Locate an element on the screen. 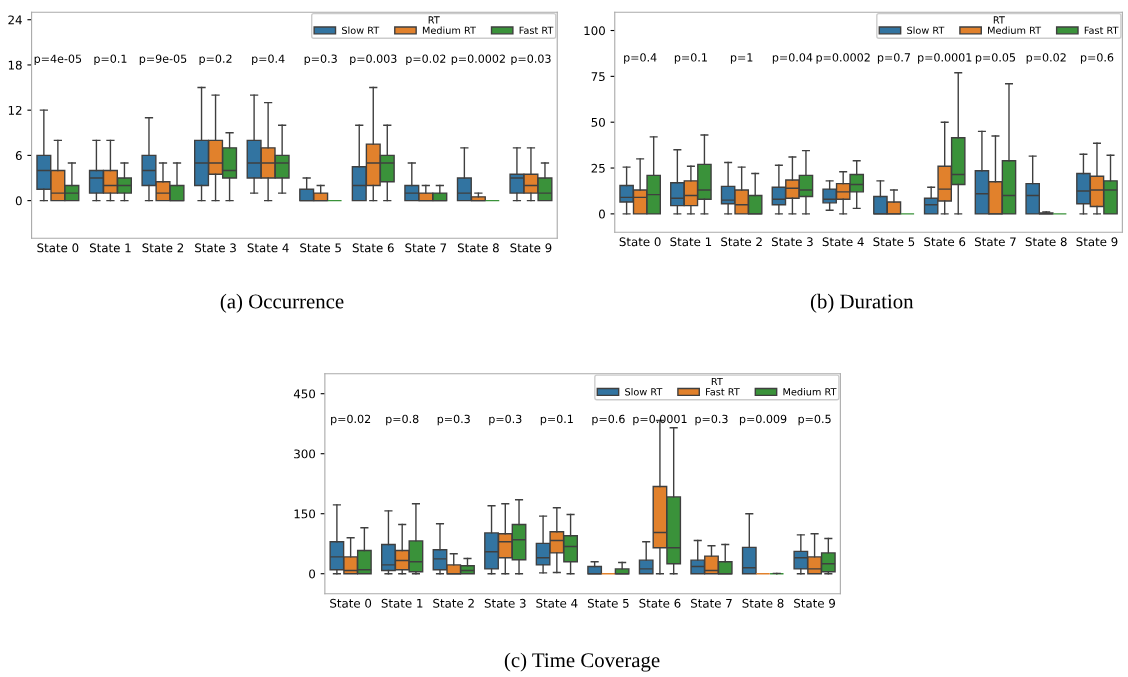 The image size is (1128, 677). y-tick-label: 6 is located at coordinates (18, 156).